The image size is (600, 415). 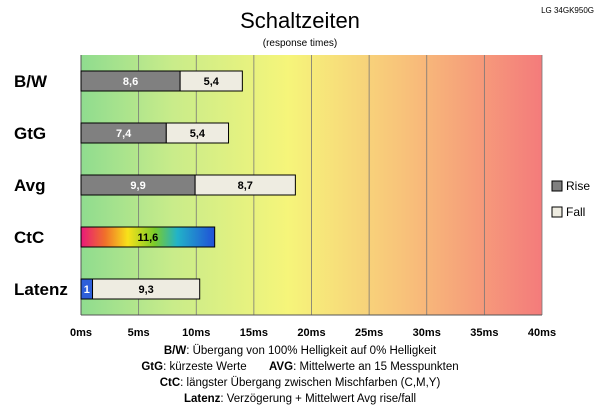 What do you see at coordinates (139, 333) in the screenshot?
I see `x-tick-label: 5ms` at bounding box center [139, 333].